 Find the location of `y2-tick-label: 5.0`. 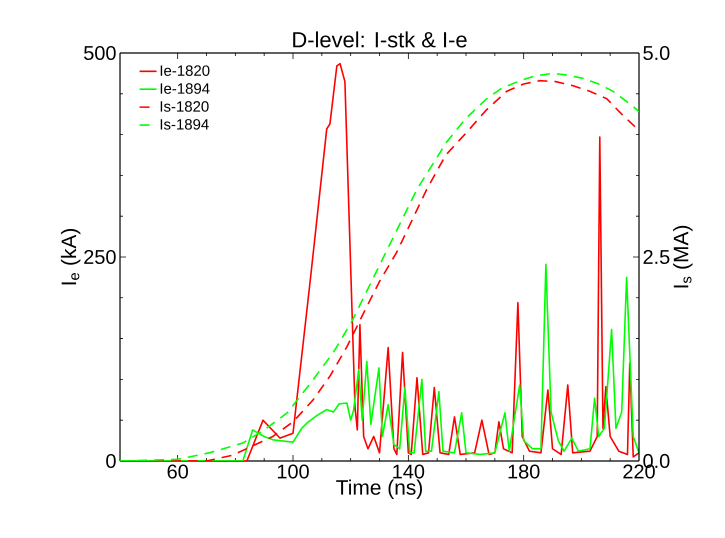

y2-tick-label: 5.0 is located at coordinates (656, 53).